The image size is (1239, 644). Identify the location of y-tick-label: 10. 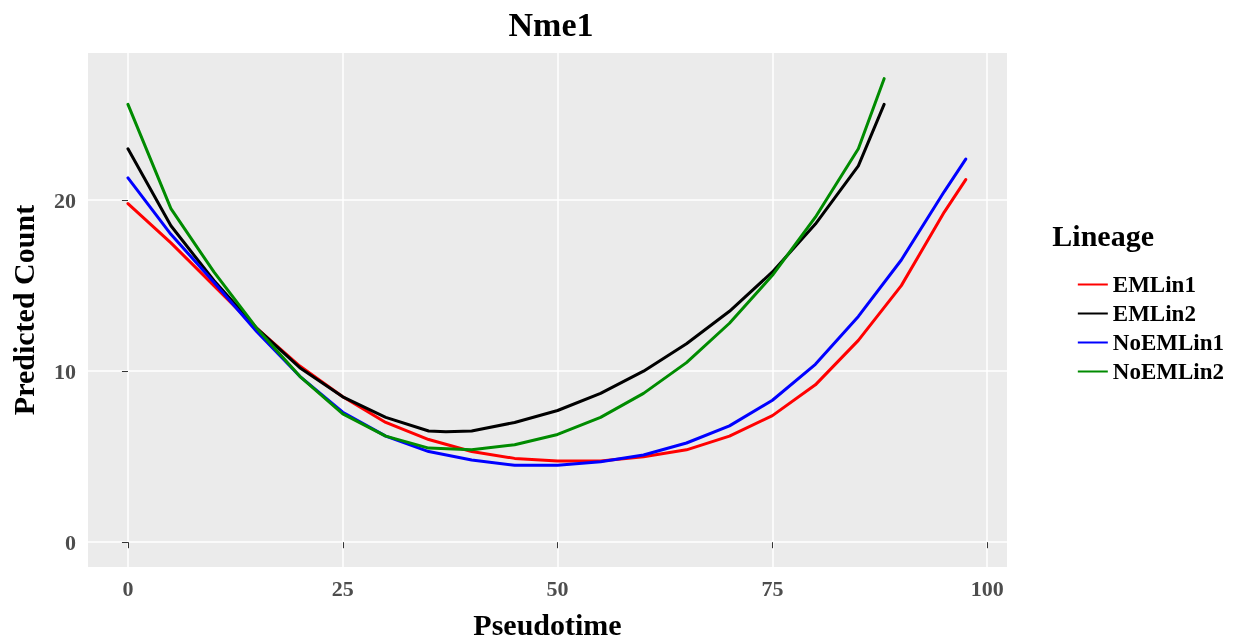
(65, 371).